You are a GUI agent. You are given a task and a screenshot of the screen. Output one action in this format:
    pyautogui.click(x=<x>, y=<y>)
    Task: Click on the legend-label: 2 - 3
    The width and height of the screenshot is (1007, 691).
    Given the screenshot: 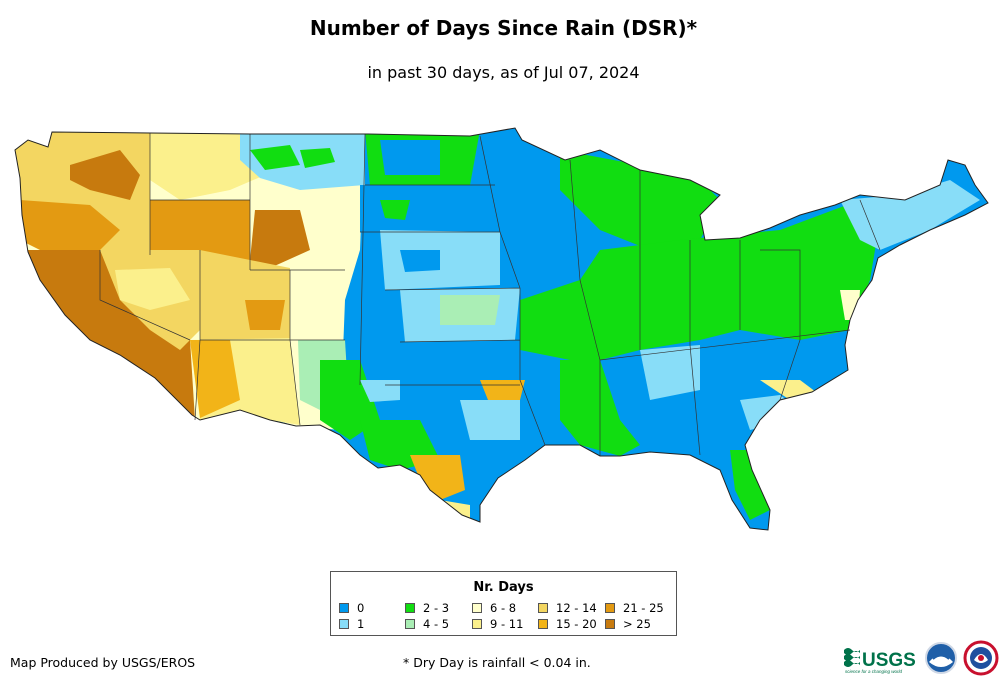 What is the action you would take?
    pyautogui.click(x=436, y=608)
    